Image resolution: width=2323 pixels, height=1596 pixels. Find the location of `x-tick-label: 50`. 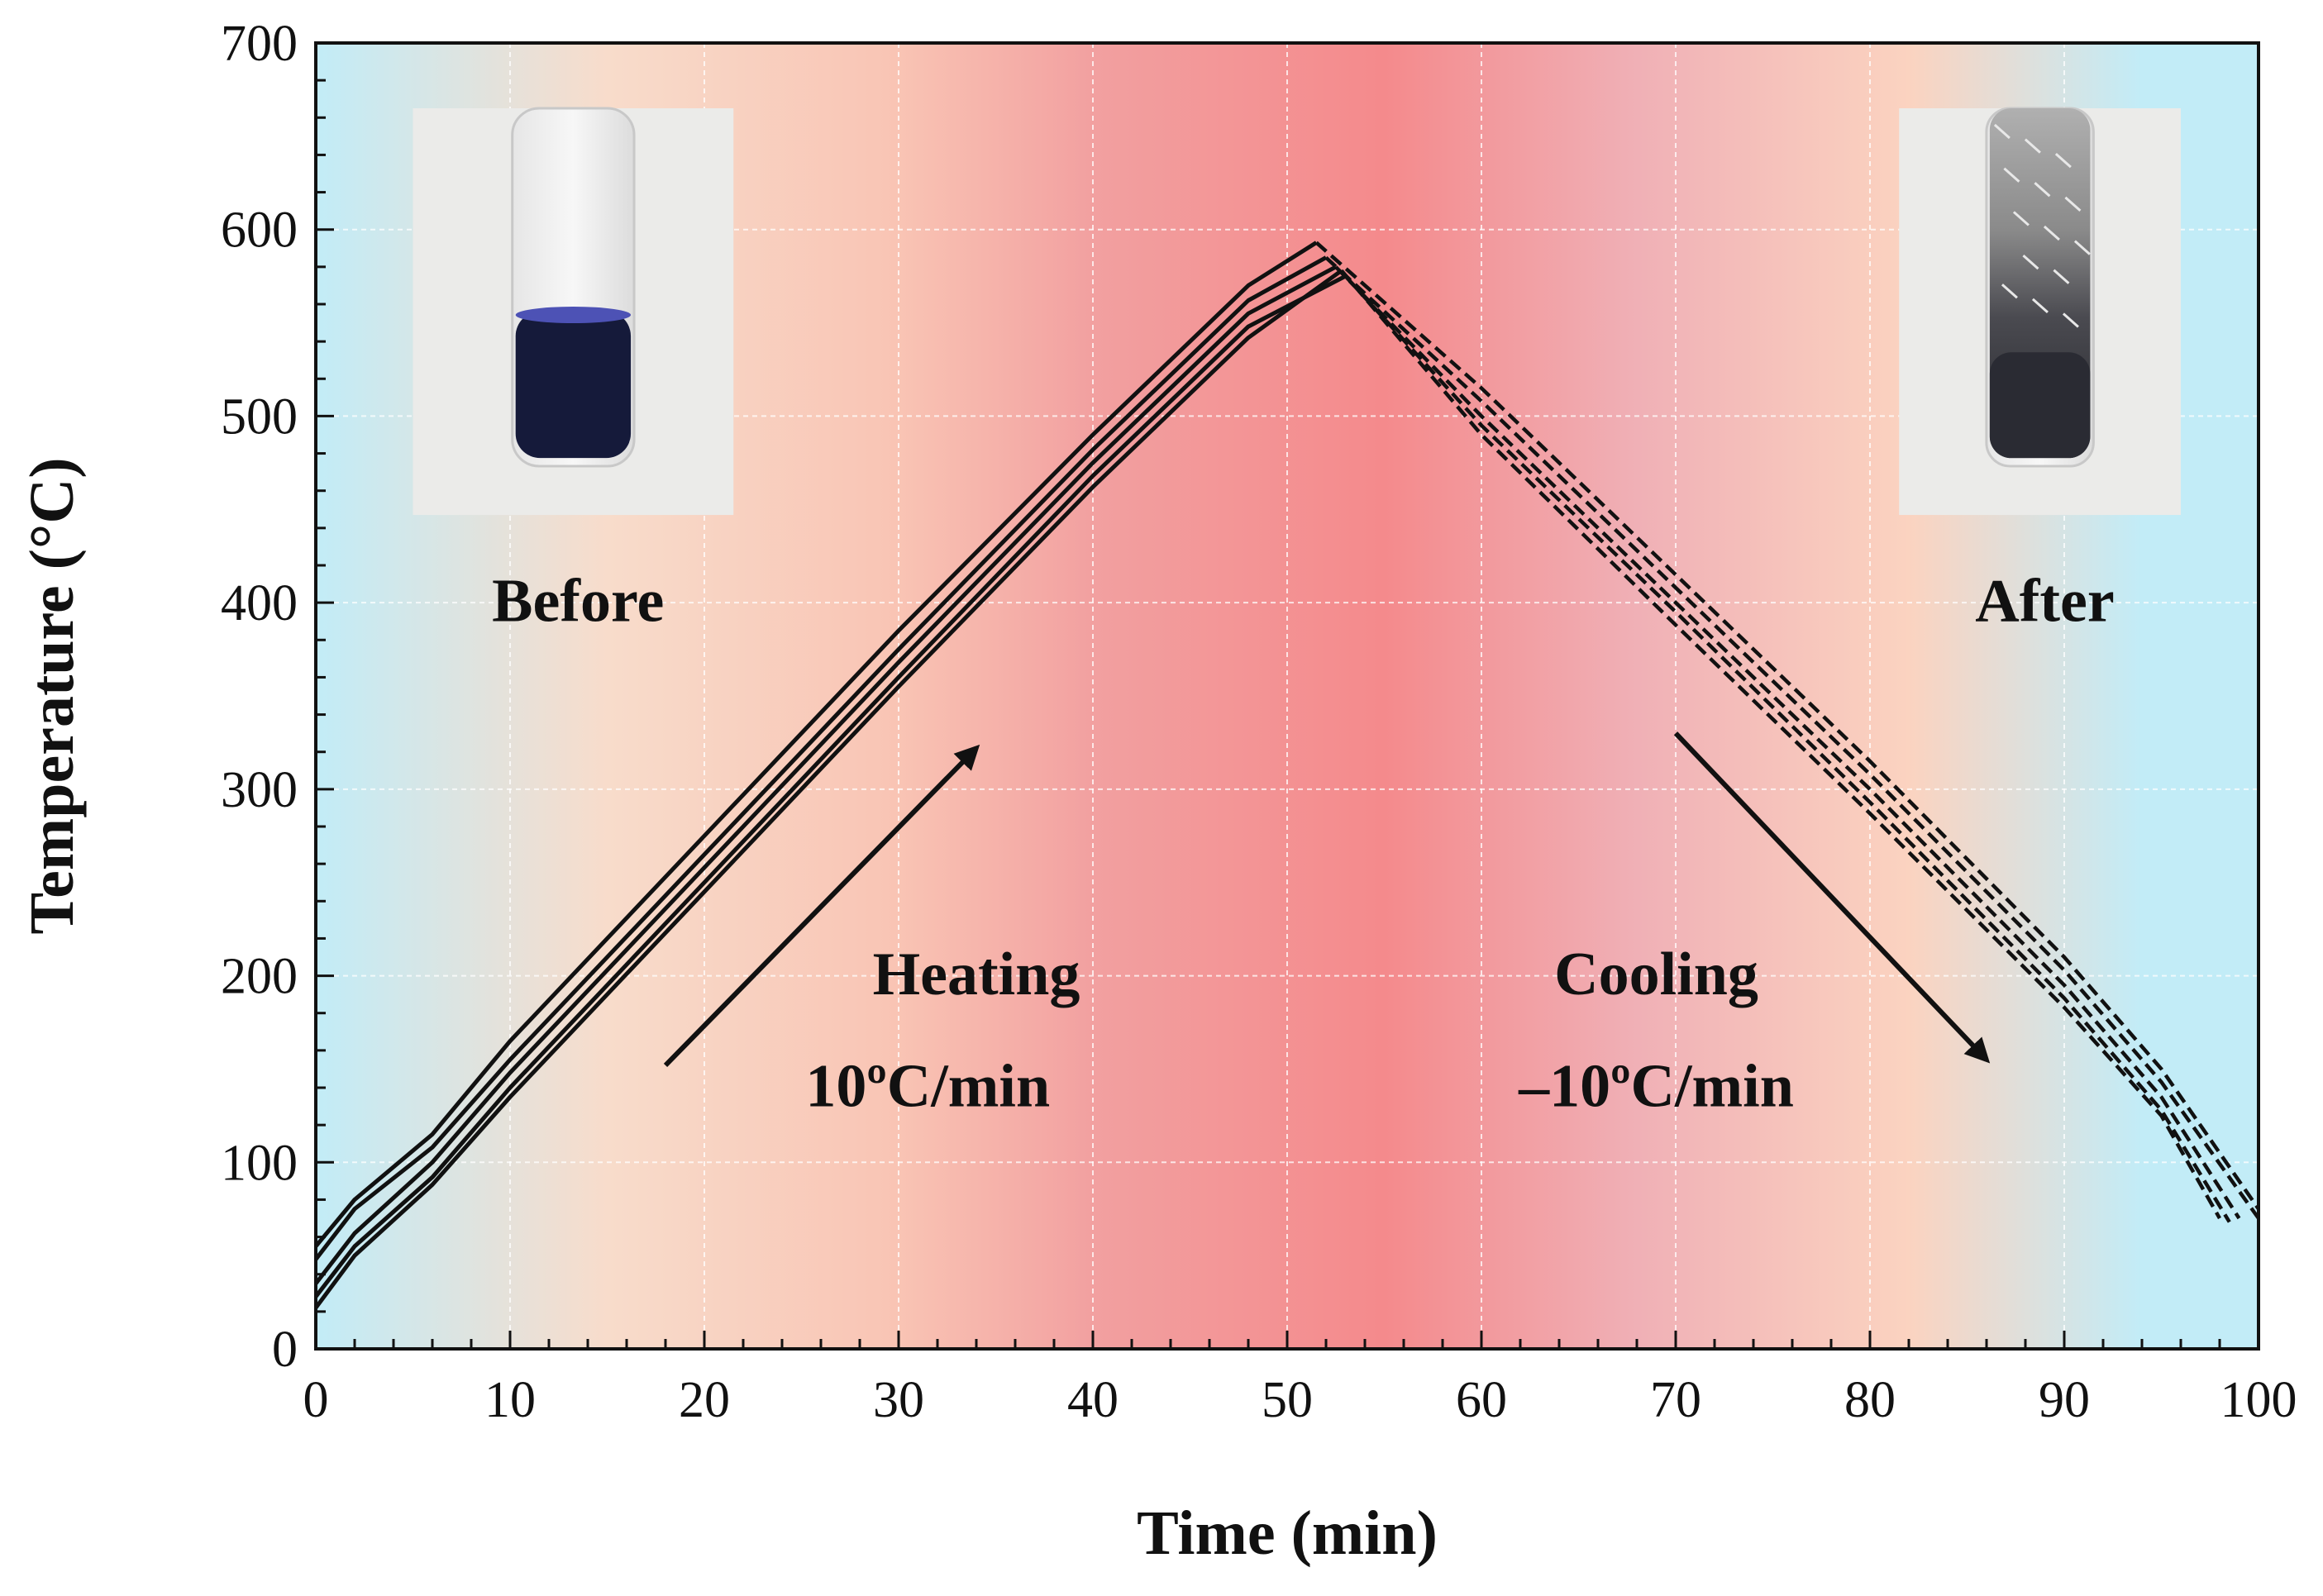

x-tick-label: 50 is located at coordinates (1287, 1400).